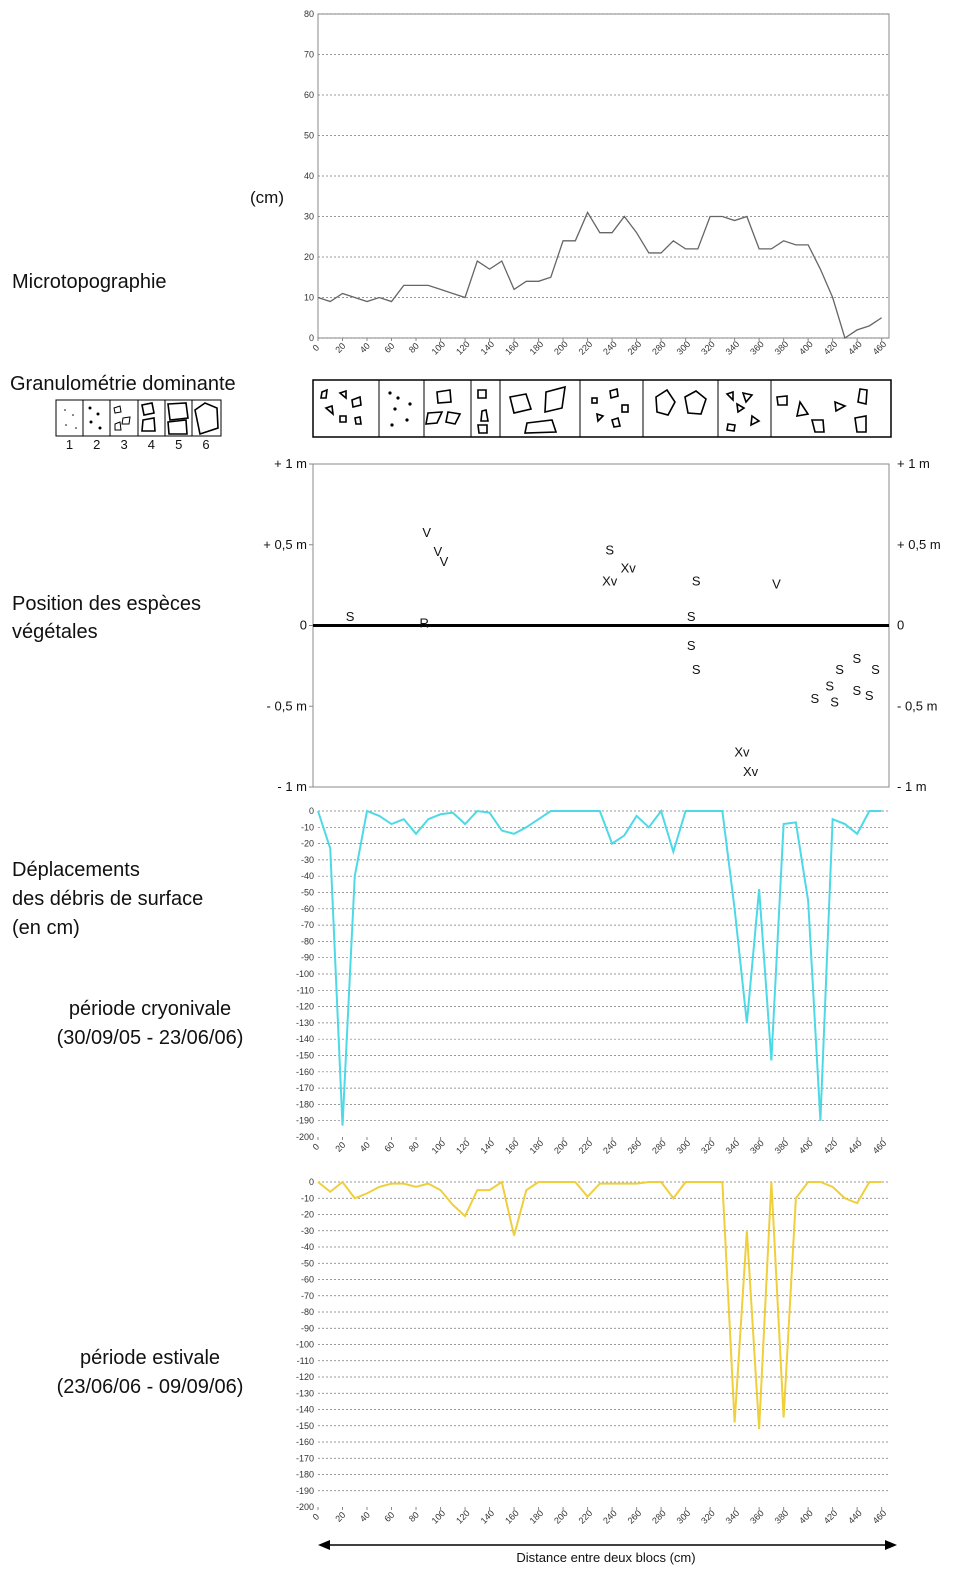 This screenshot has width=969, height=1596. Describe the element at coordinates (309, 14) in the screenshot. I see `y-tick-label: 80` at that location.